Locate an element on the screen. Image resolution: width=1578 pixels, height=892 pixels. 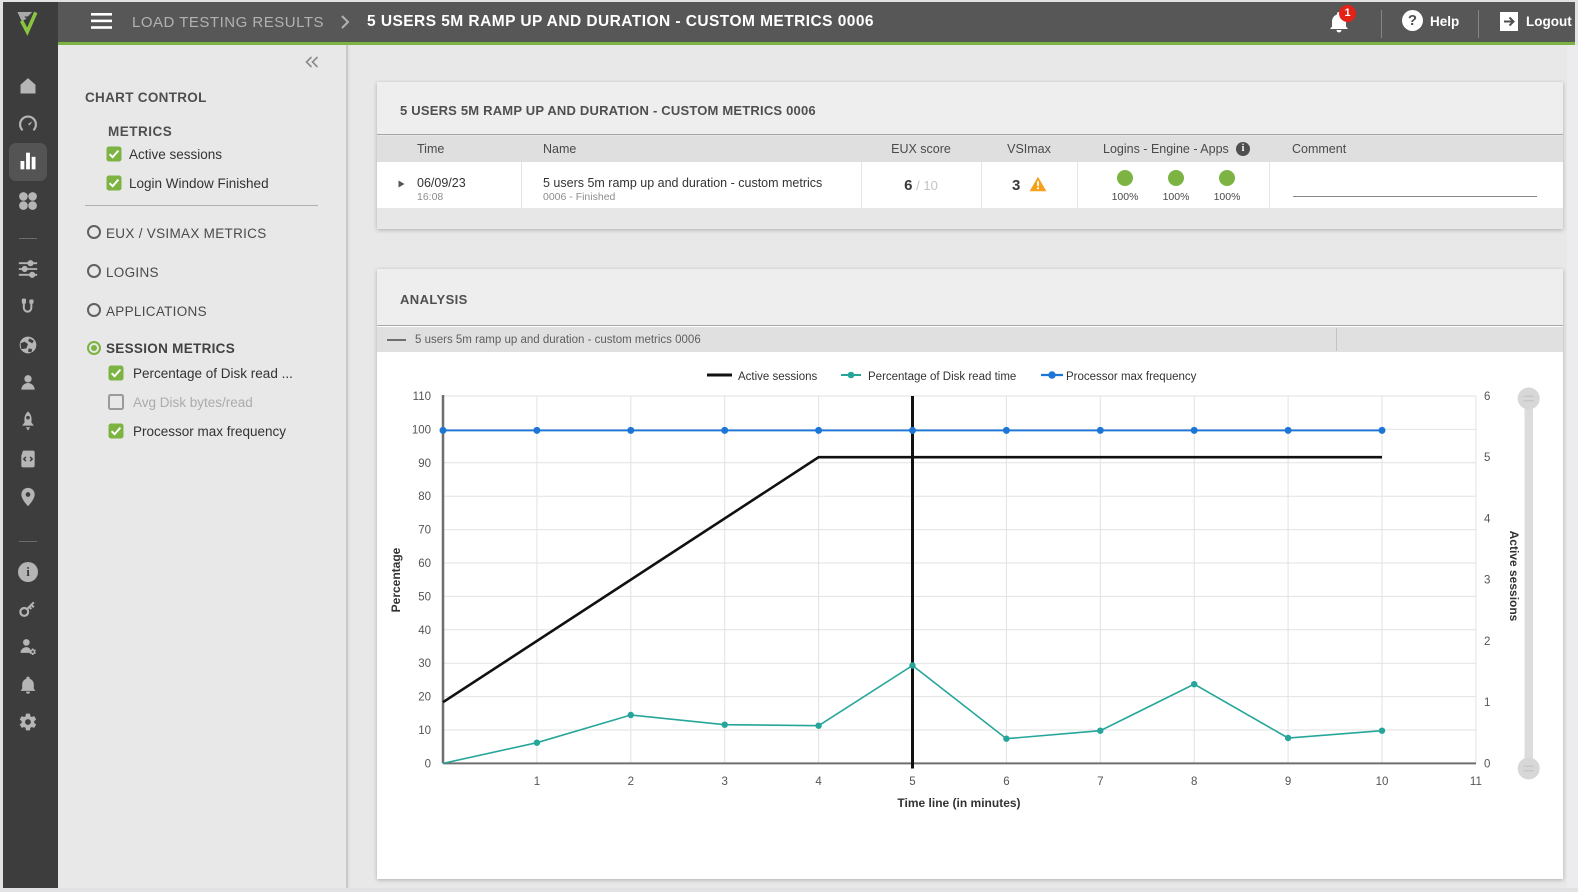
svg-text: Percentage is located at coordinates (396, 579).